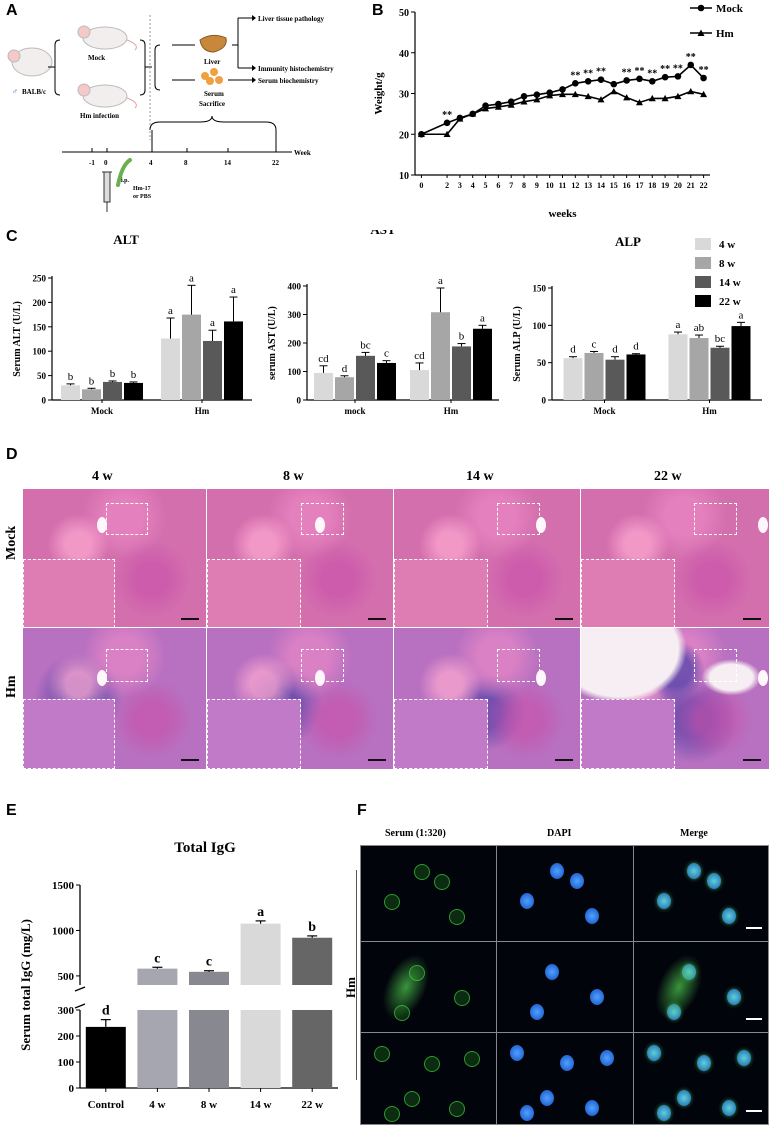  What do you see at coordinates (563, 99) in the screenshot?
I see `series-line-mock` at bounding box center [563, 99].